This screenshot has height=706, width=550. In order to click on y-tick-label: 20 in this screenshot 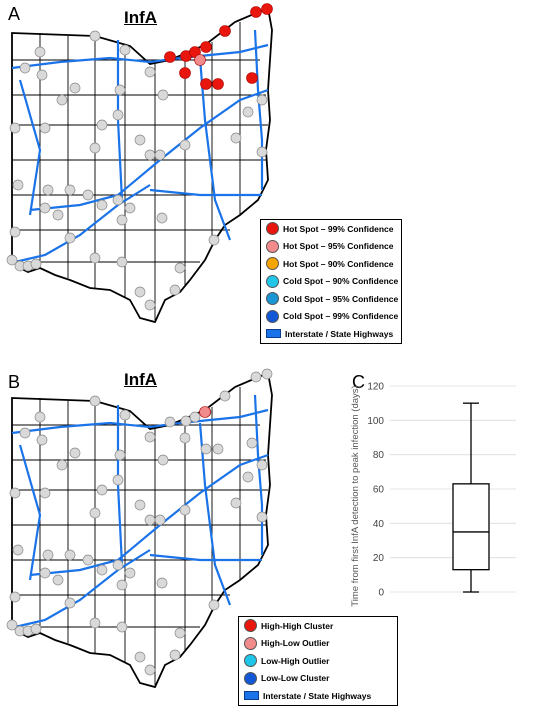, I will do `click(379, 558)`.